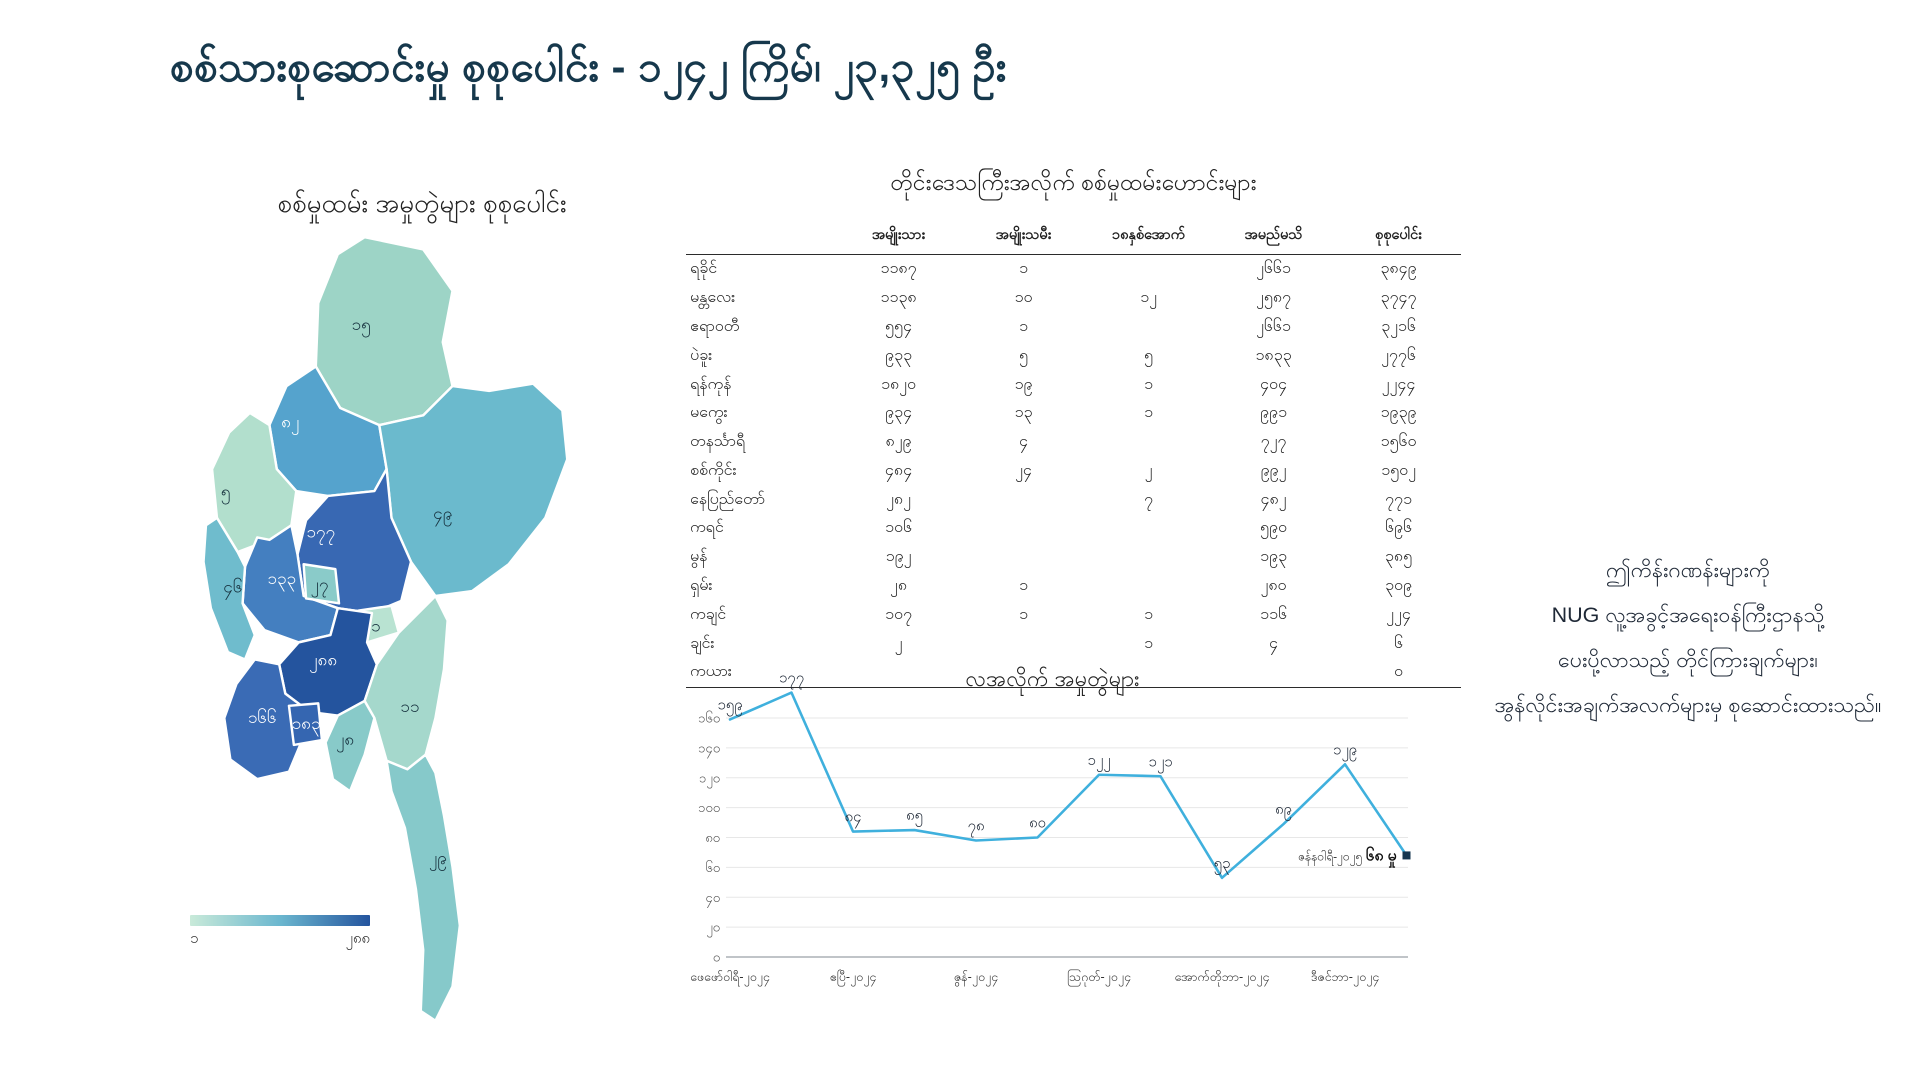 The image size is (1920, 1080). What do you see at coordinates (711, 384) in the screenshot?
I see `region-name-cell: ရန်ကုန်` at bounding box center [711, 384].